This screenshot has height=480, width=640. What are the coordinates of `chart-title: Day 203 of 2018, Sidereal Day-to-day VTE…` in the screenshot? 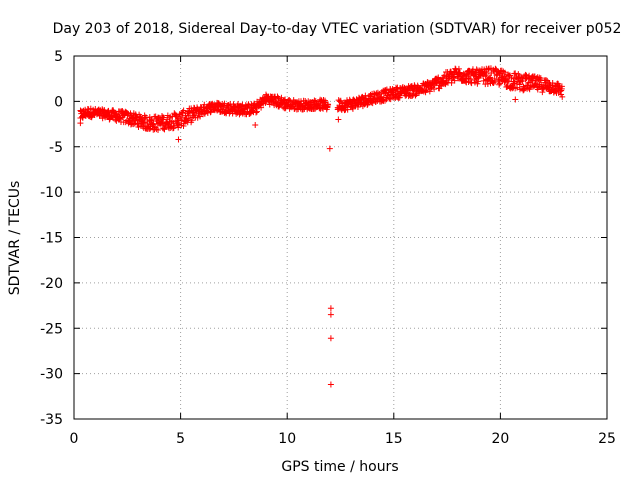 It's located at (337, 29).